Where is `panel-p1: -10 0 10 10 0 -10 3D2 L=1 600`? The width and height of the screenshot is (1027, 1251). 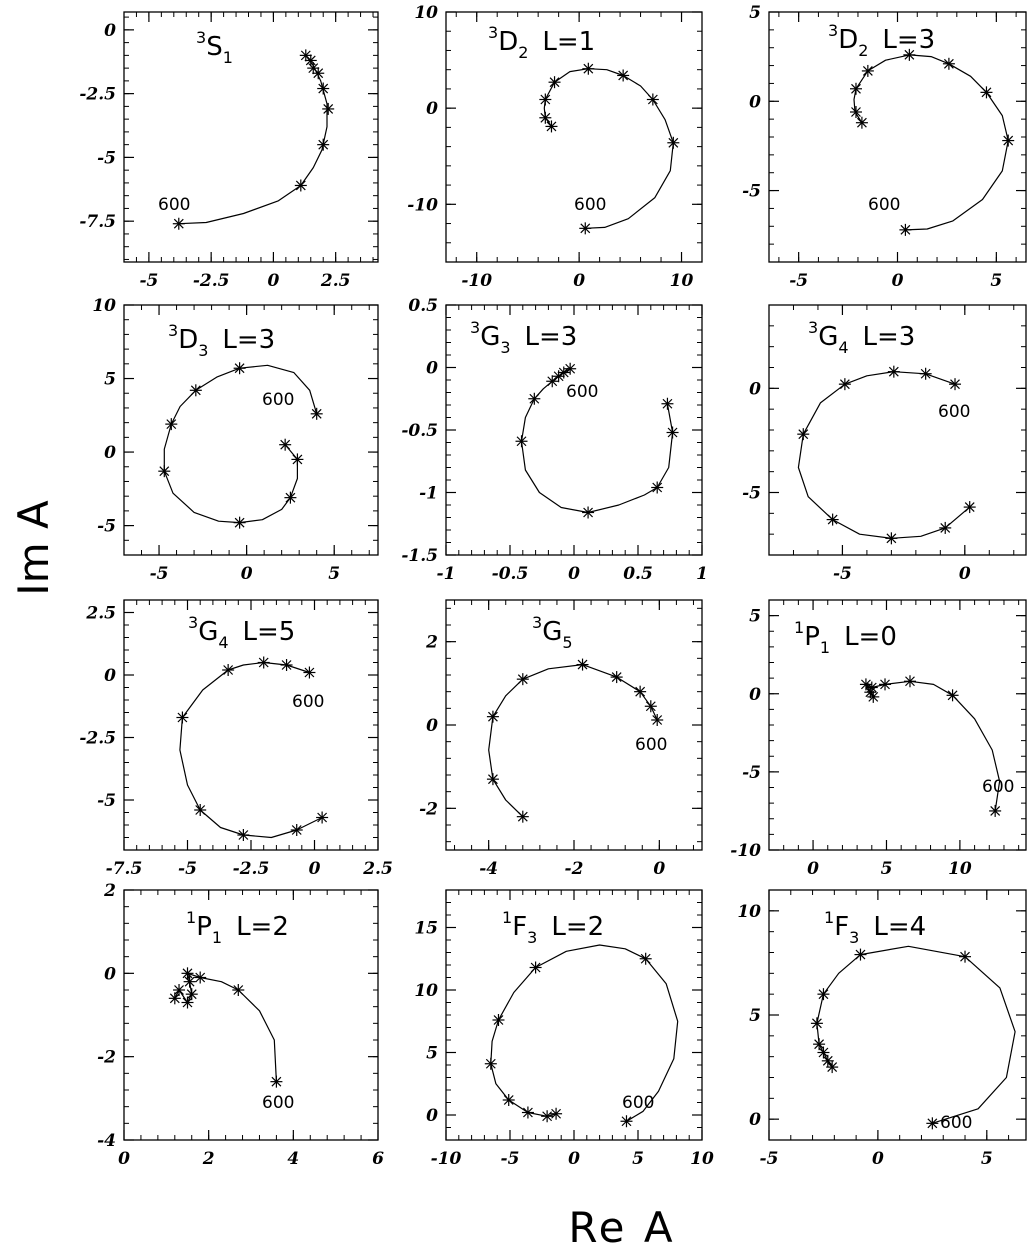 panel-p1: -10 0 10 10 0 -10 3D2 L=1 600 is located at coordinates (555, 147).